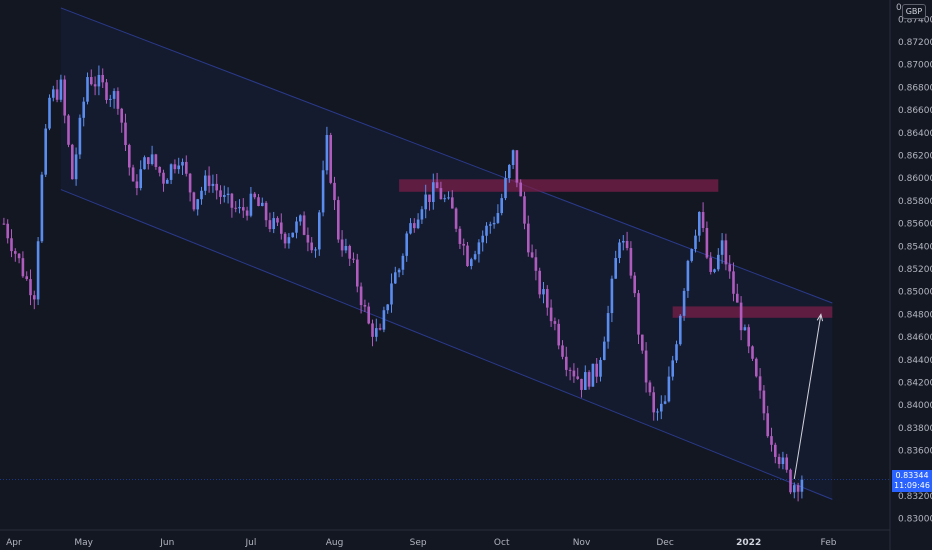  I want to click on time-axis: Apr May Jun Jul Aug Sep Oct Nov Dec 2022 Feb, so click(421, 543).